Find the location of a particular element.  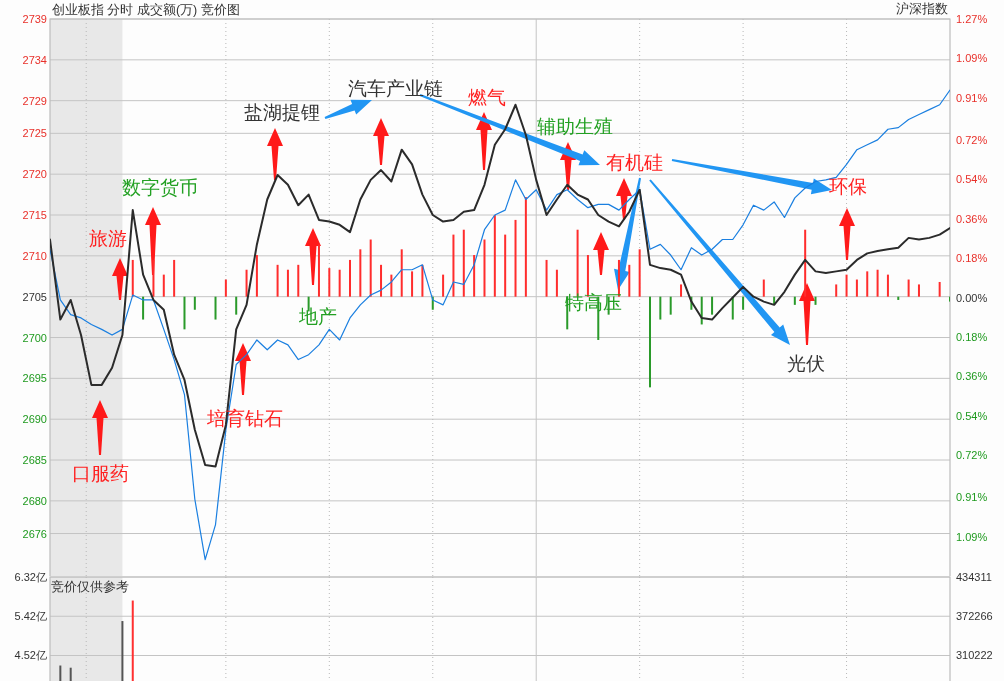

y-tick-label: 2729 is located at coordinates (34, 100).